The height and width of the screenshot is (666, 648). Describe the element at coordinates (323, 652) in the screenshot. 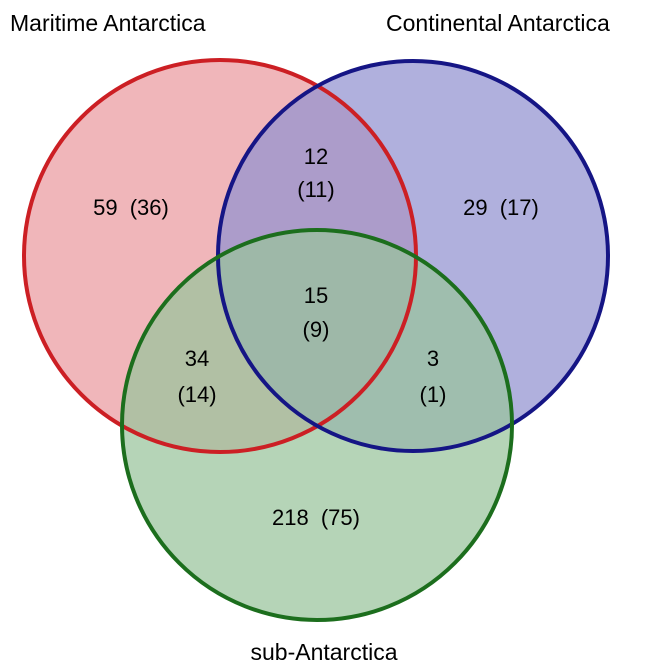

I see `sub-antarctica-set-label: sub-Antarctica` at that location.